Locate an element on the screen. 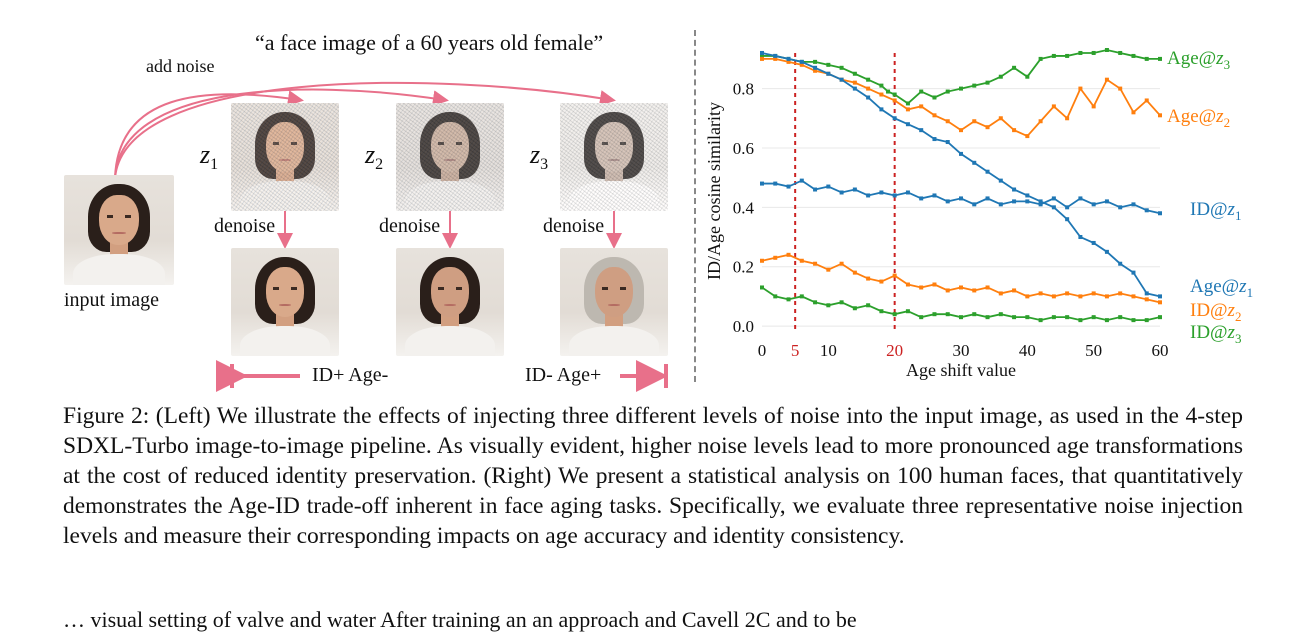 The height and width of the screenshot is (633, 1300). series-label: Age@z2 is located at coordinates (1198, 118).